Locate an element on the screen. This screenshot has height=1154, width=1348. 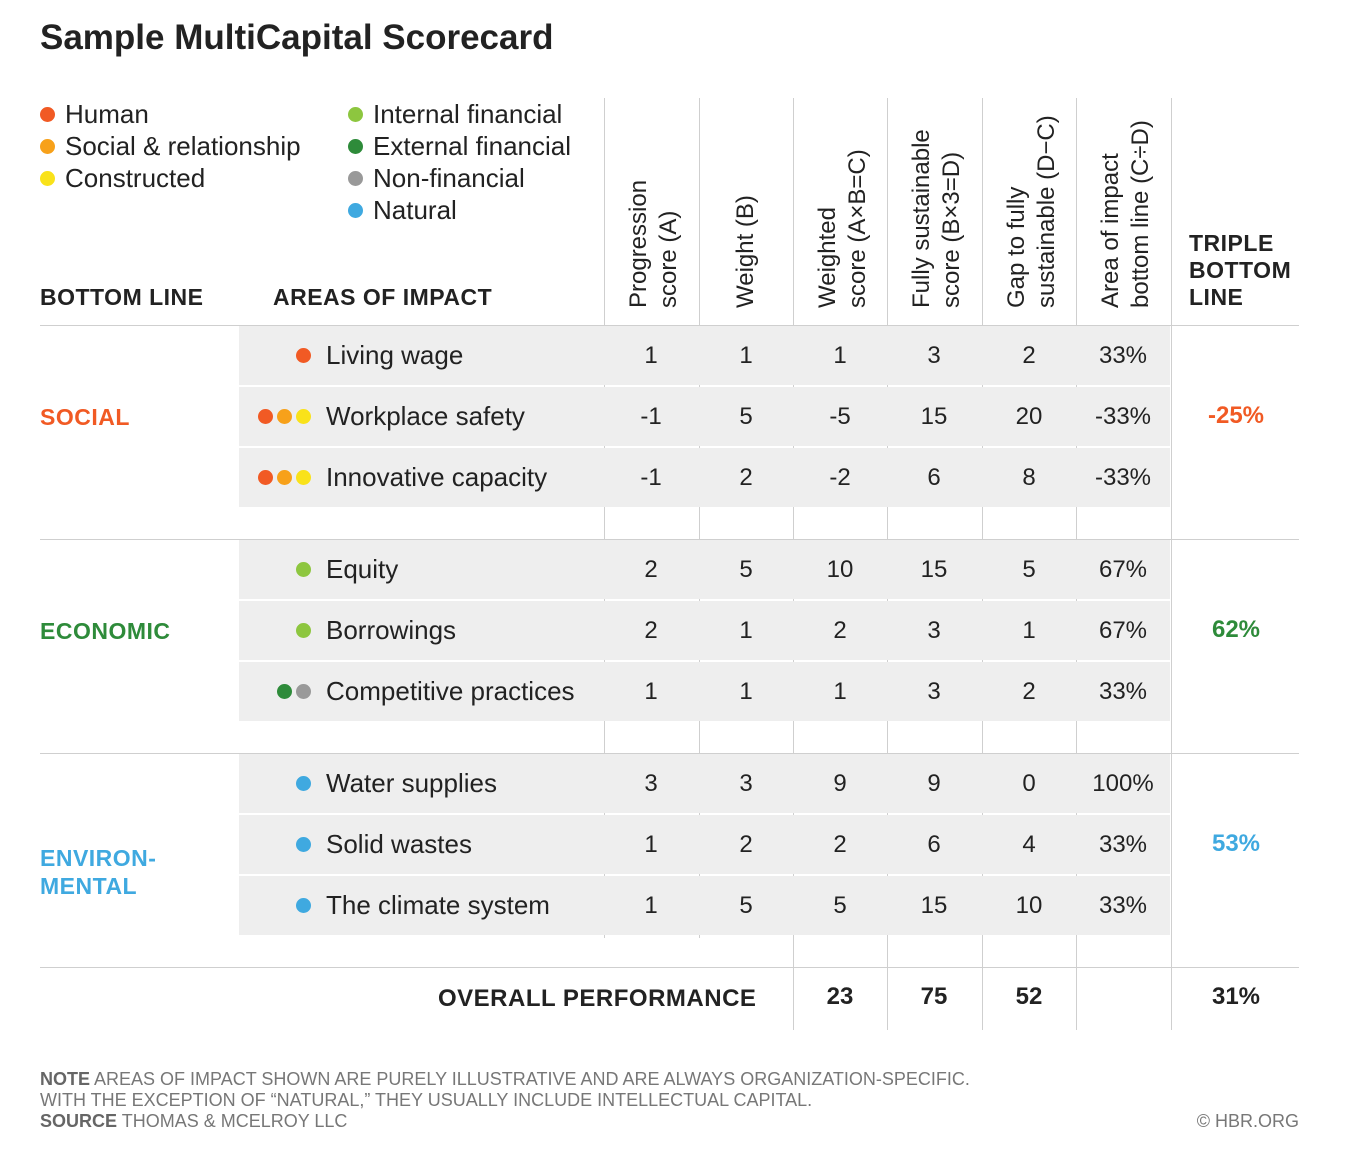
value-cell: 3 is located at coordinates (934, 630).